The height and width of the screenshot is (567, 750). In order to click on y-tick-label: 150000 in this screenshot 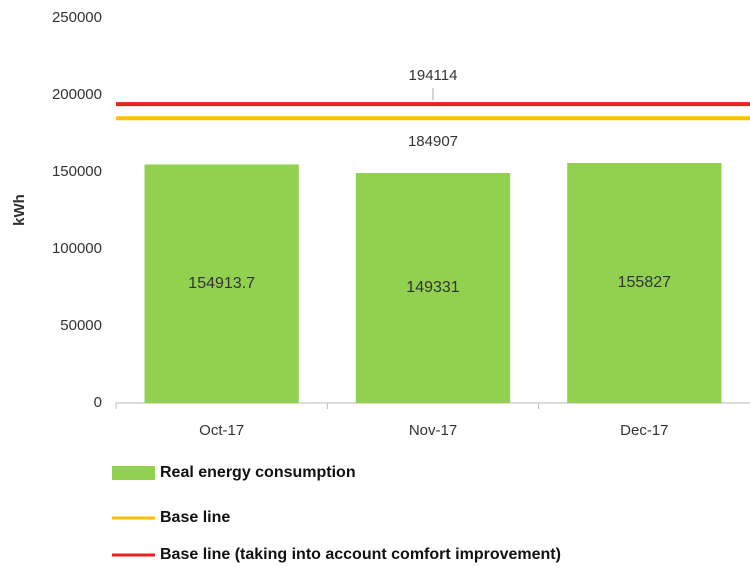, I will do `click(77, 171)`.